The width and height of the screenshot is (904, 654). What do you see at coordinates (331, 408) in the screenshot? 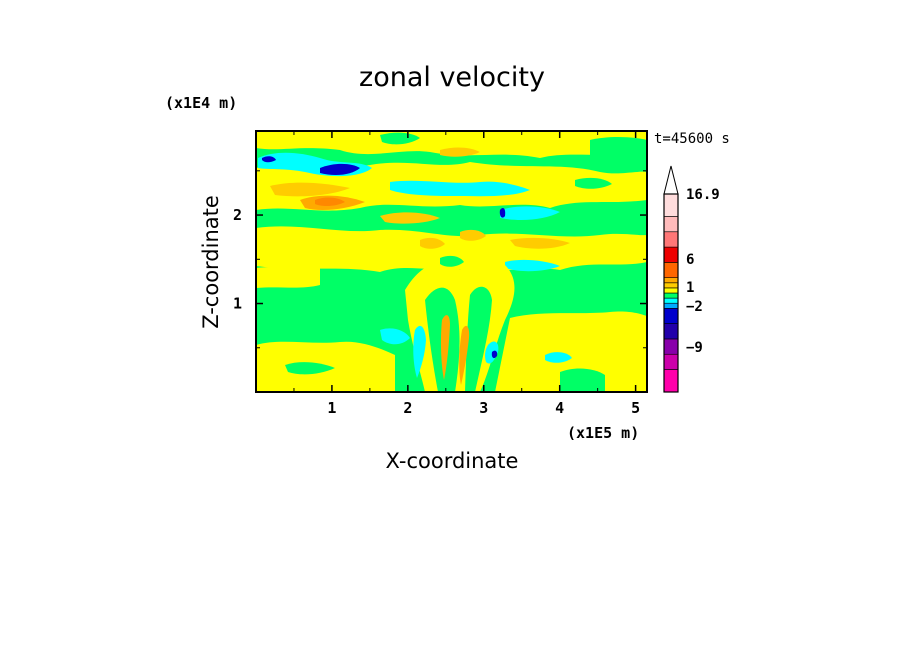
I see `x-tick-label: 1` at bounding box center [331, 408].